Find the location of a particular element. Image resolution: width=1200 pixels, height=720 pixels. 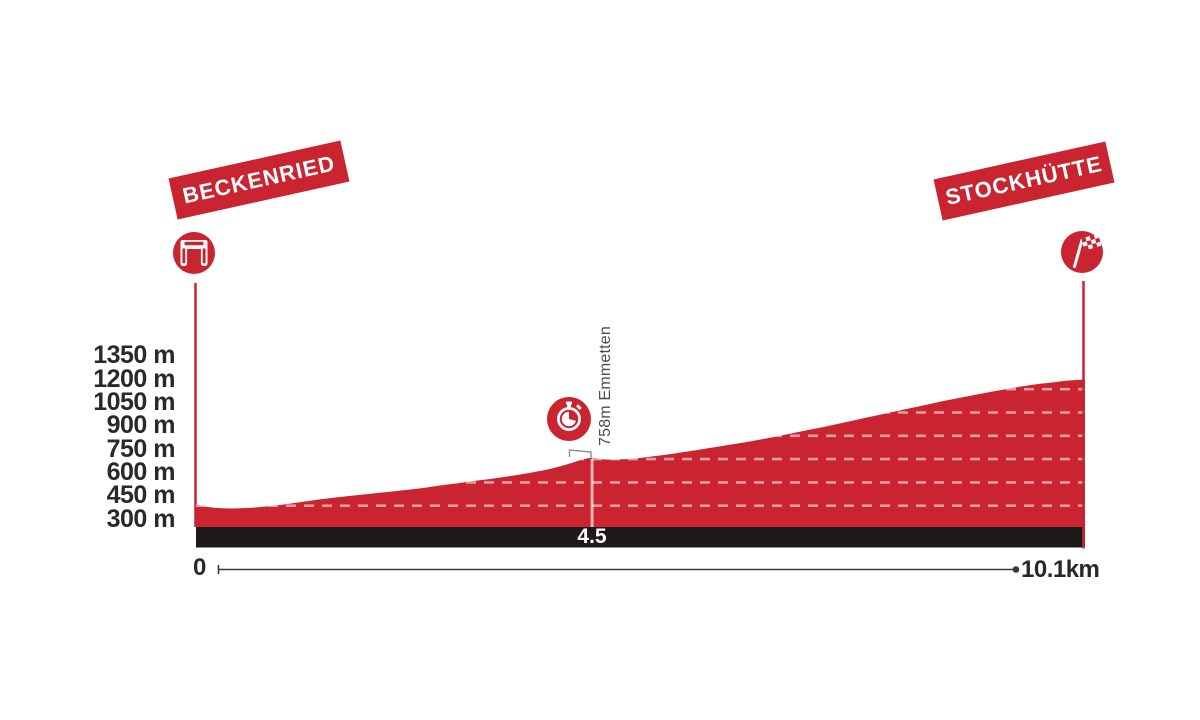

start-arch-icon is located at coordinates (194, 253).